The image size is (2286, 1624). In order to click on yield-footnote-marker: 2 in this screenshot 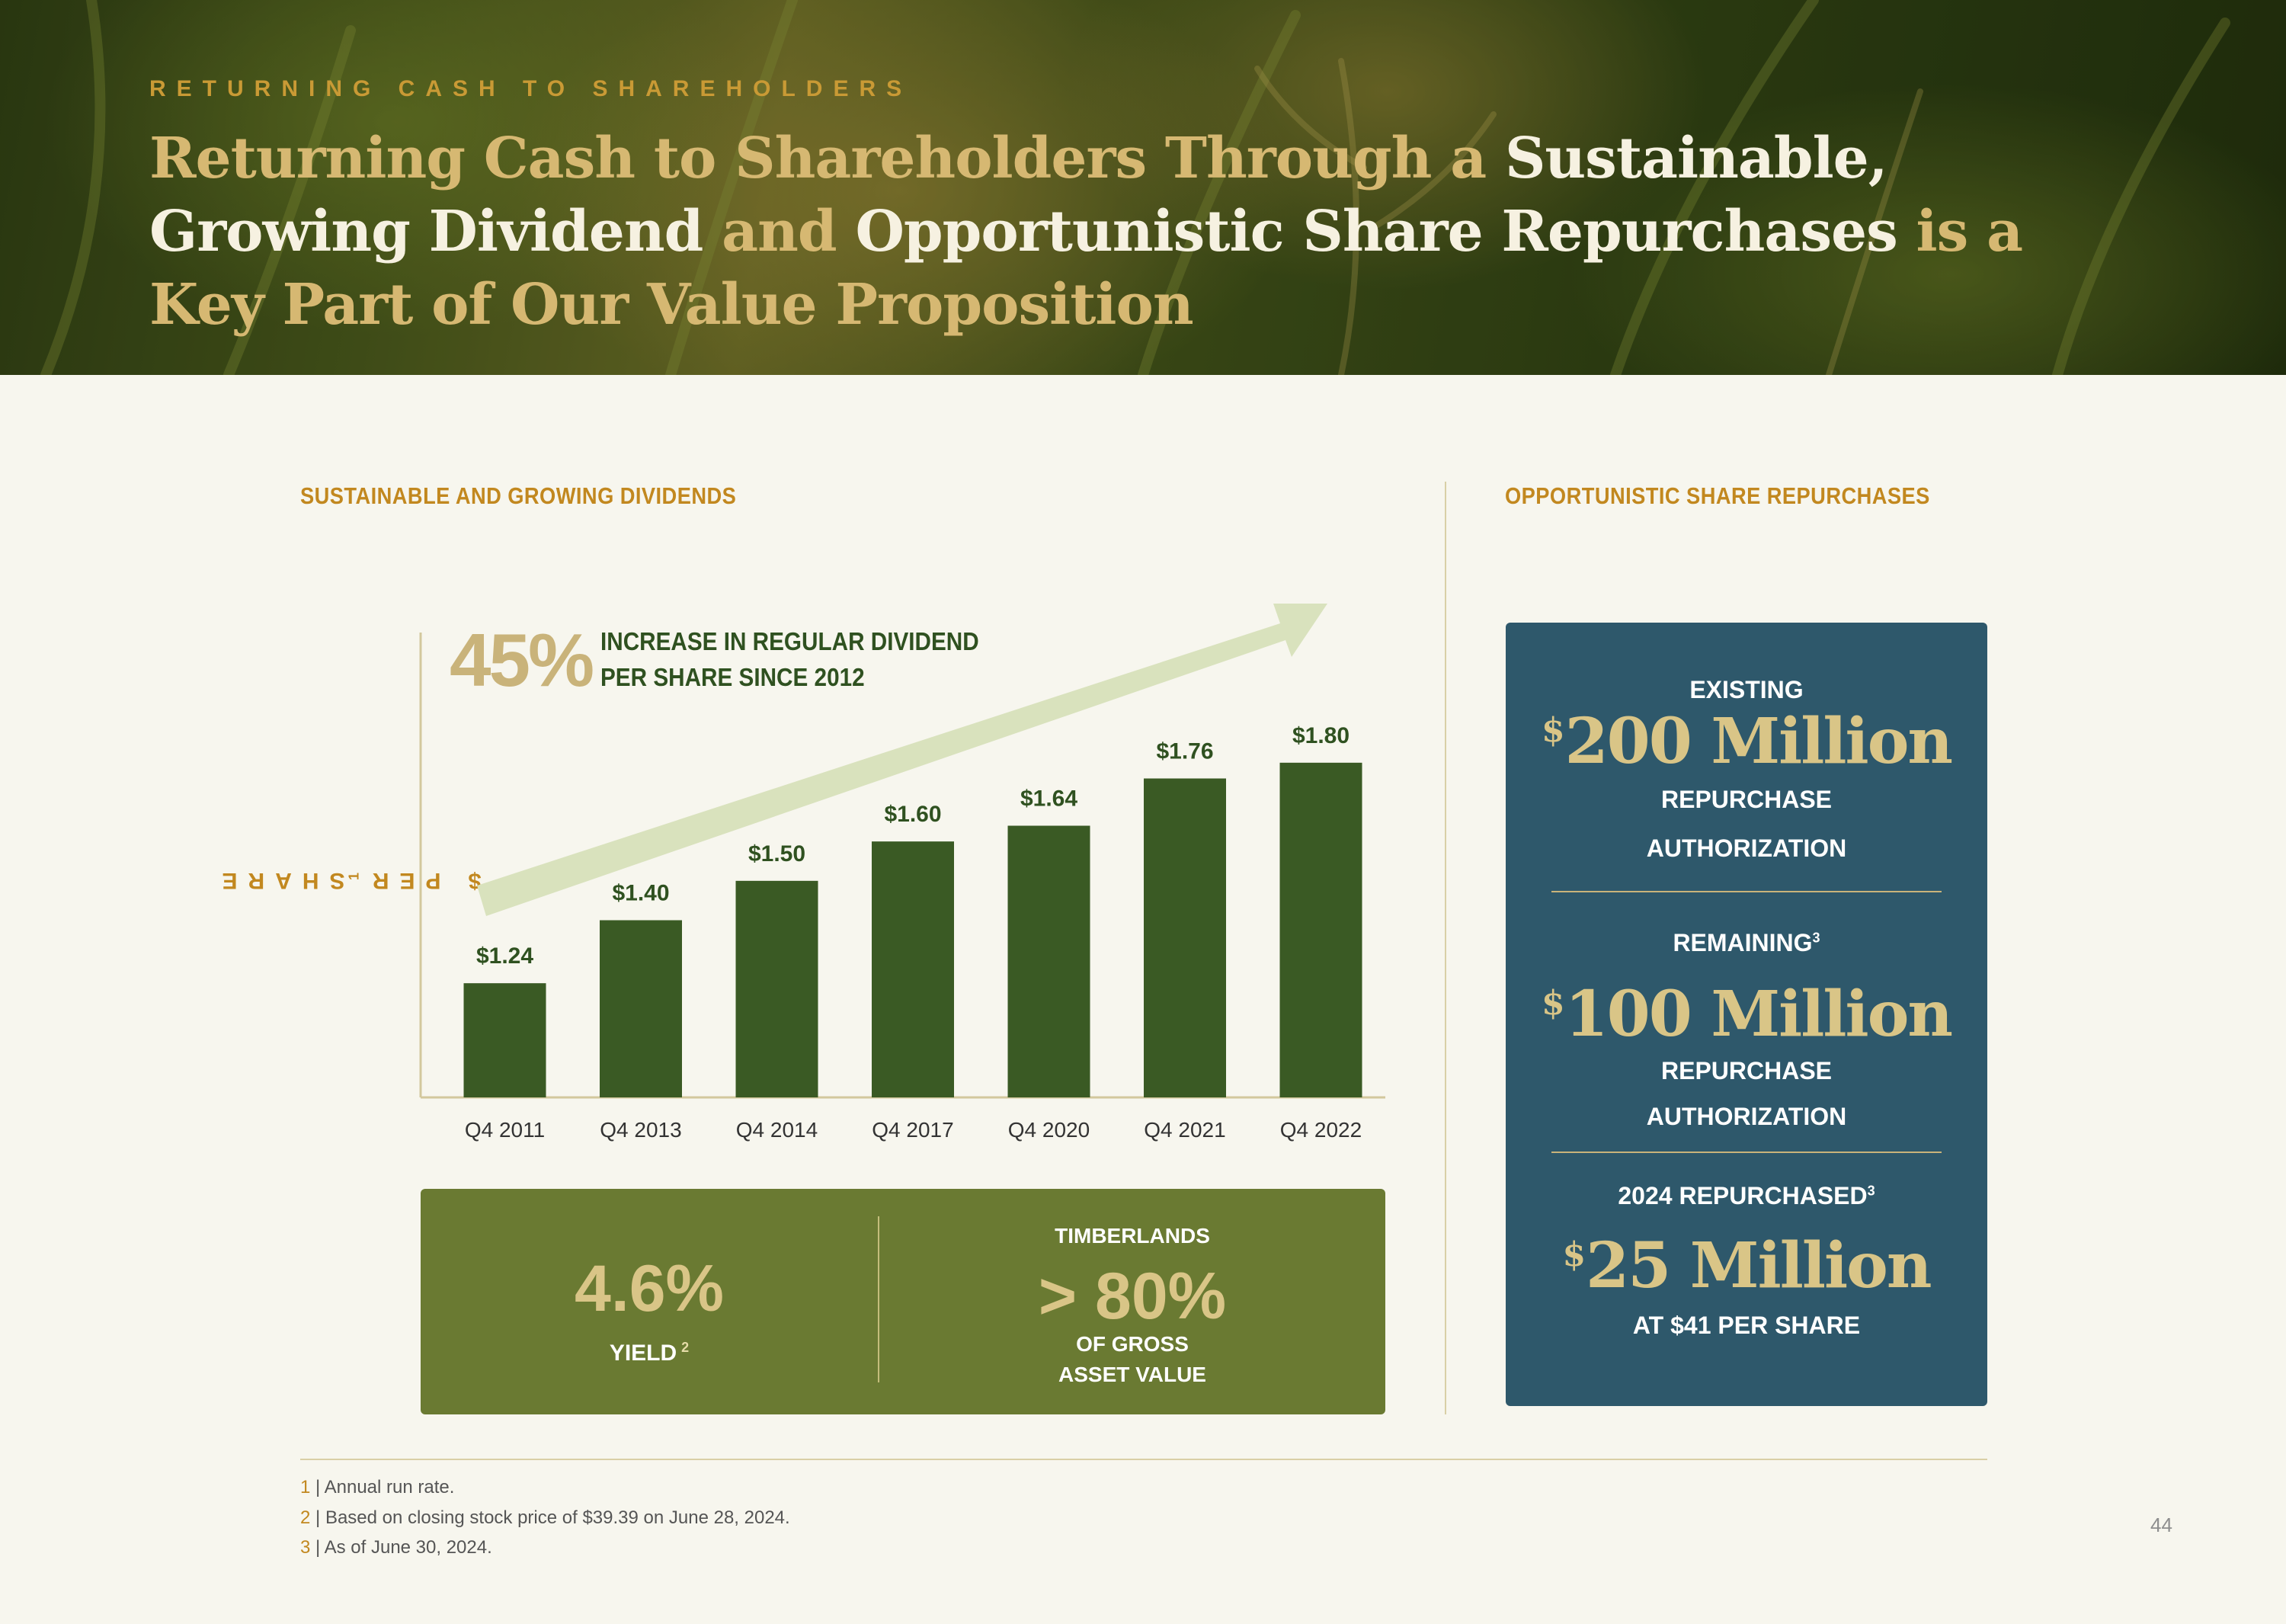, I will do `click(685, 1348)`.